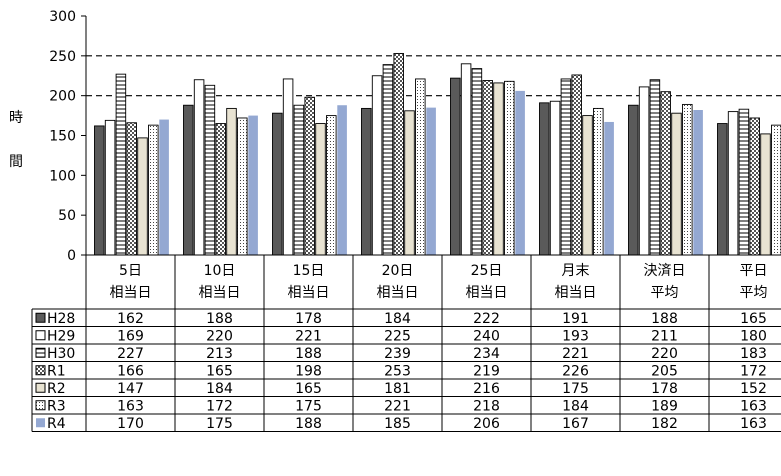 The height and width of the screenshot is (476, 781). I want to click on x-category-label: 月末, so click(576, 271).